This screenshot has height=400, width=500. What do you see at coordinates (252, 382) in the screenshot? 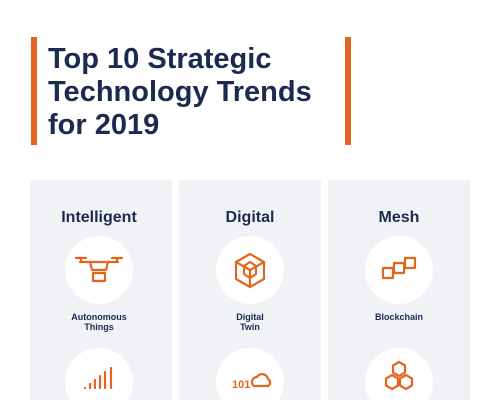
I see `cloud-icon: 101` at bounding box center [252, 382].